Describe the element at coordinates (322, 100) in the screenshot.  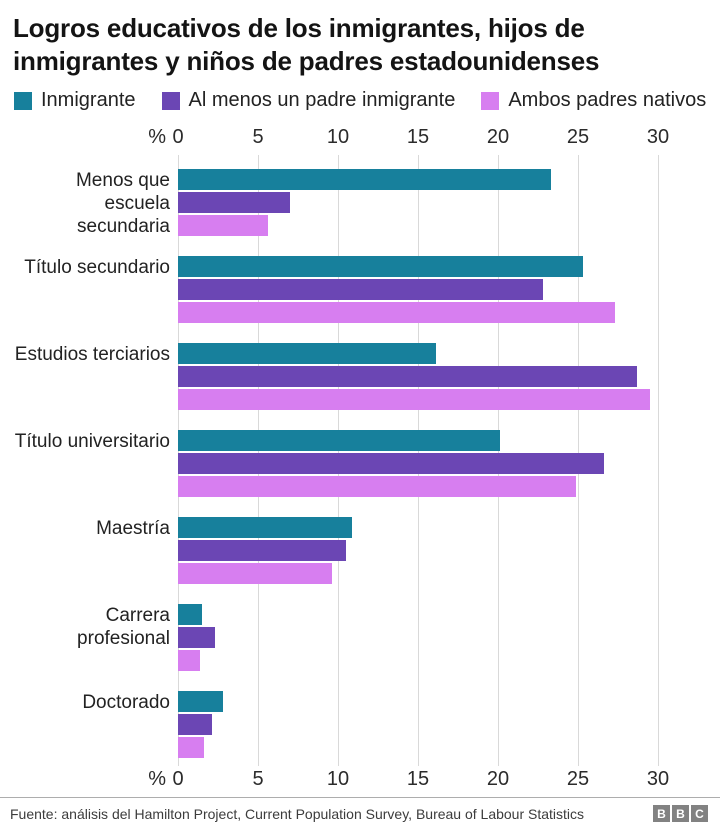
I see `legend-label: Al menos un padre inmigrante` at that location.